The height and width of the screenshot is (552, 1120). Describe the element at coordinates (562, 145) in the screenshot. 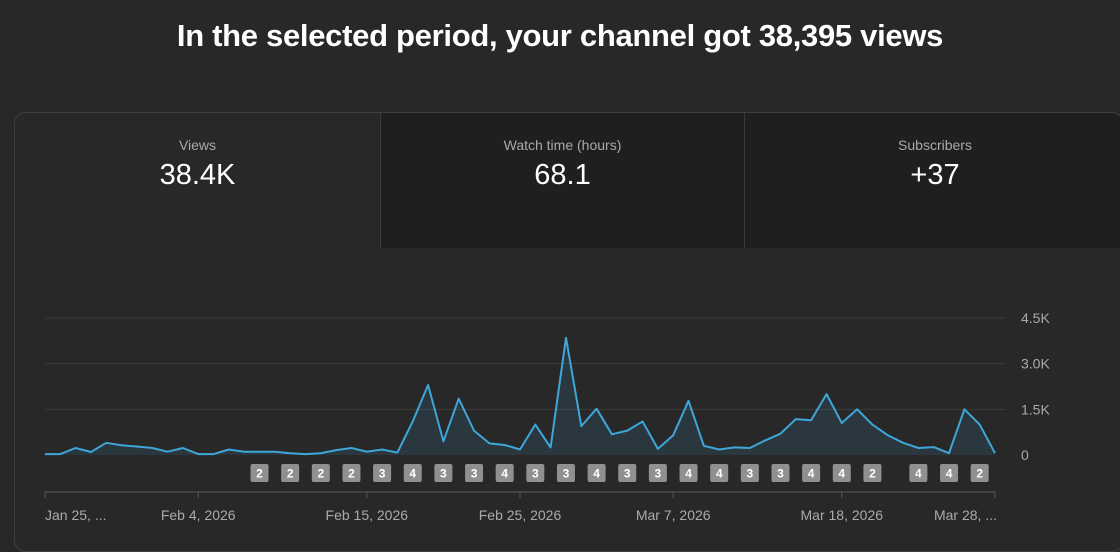

I see `tab-watch-time-label: Watch time (hours)` at that location.